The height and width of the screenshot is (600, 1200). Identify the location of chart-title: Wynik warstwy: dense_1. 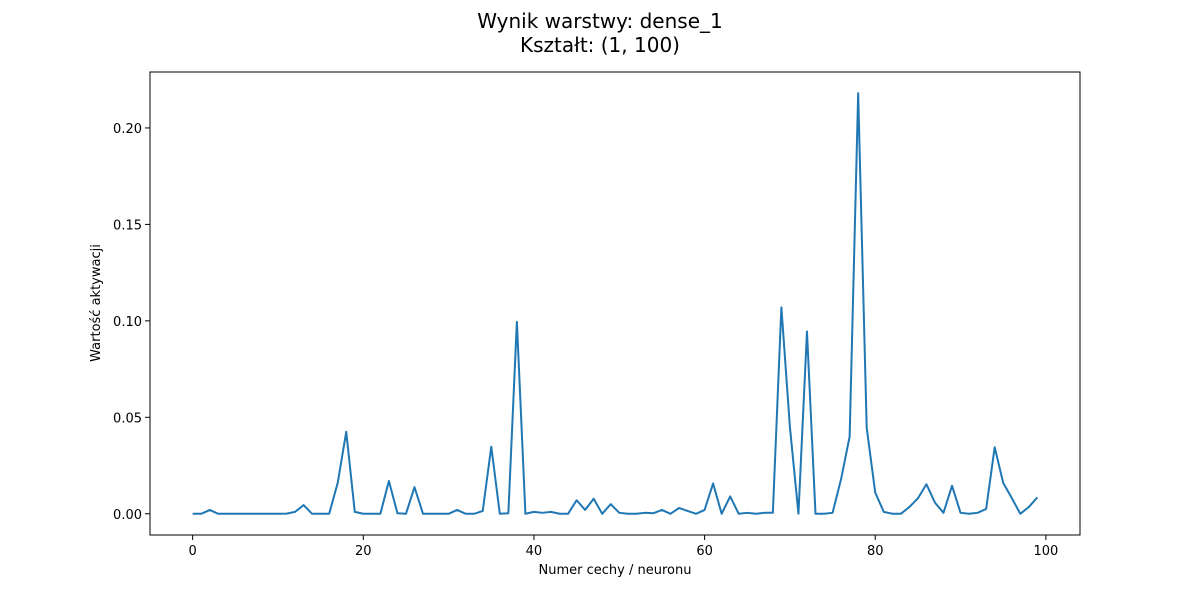
(600, 21).